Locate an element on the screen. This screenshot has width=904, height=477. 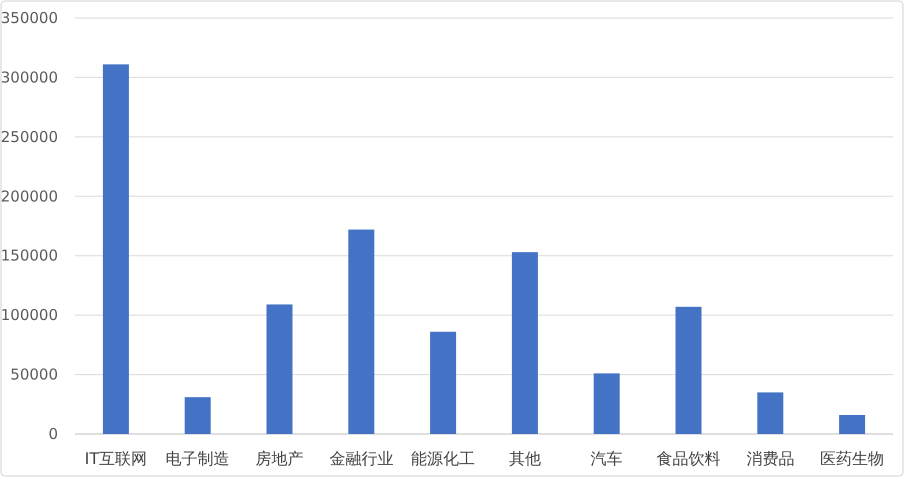
x-tick-label: 汽车 is located at coordinates (606, 458).